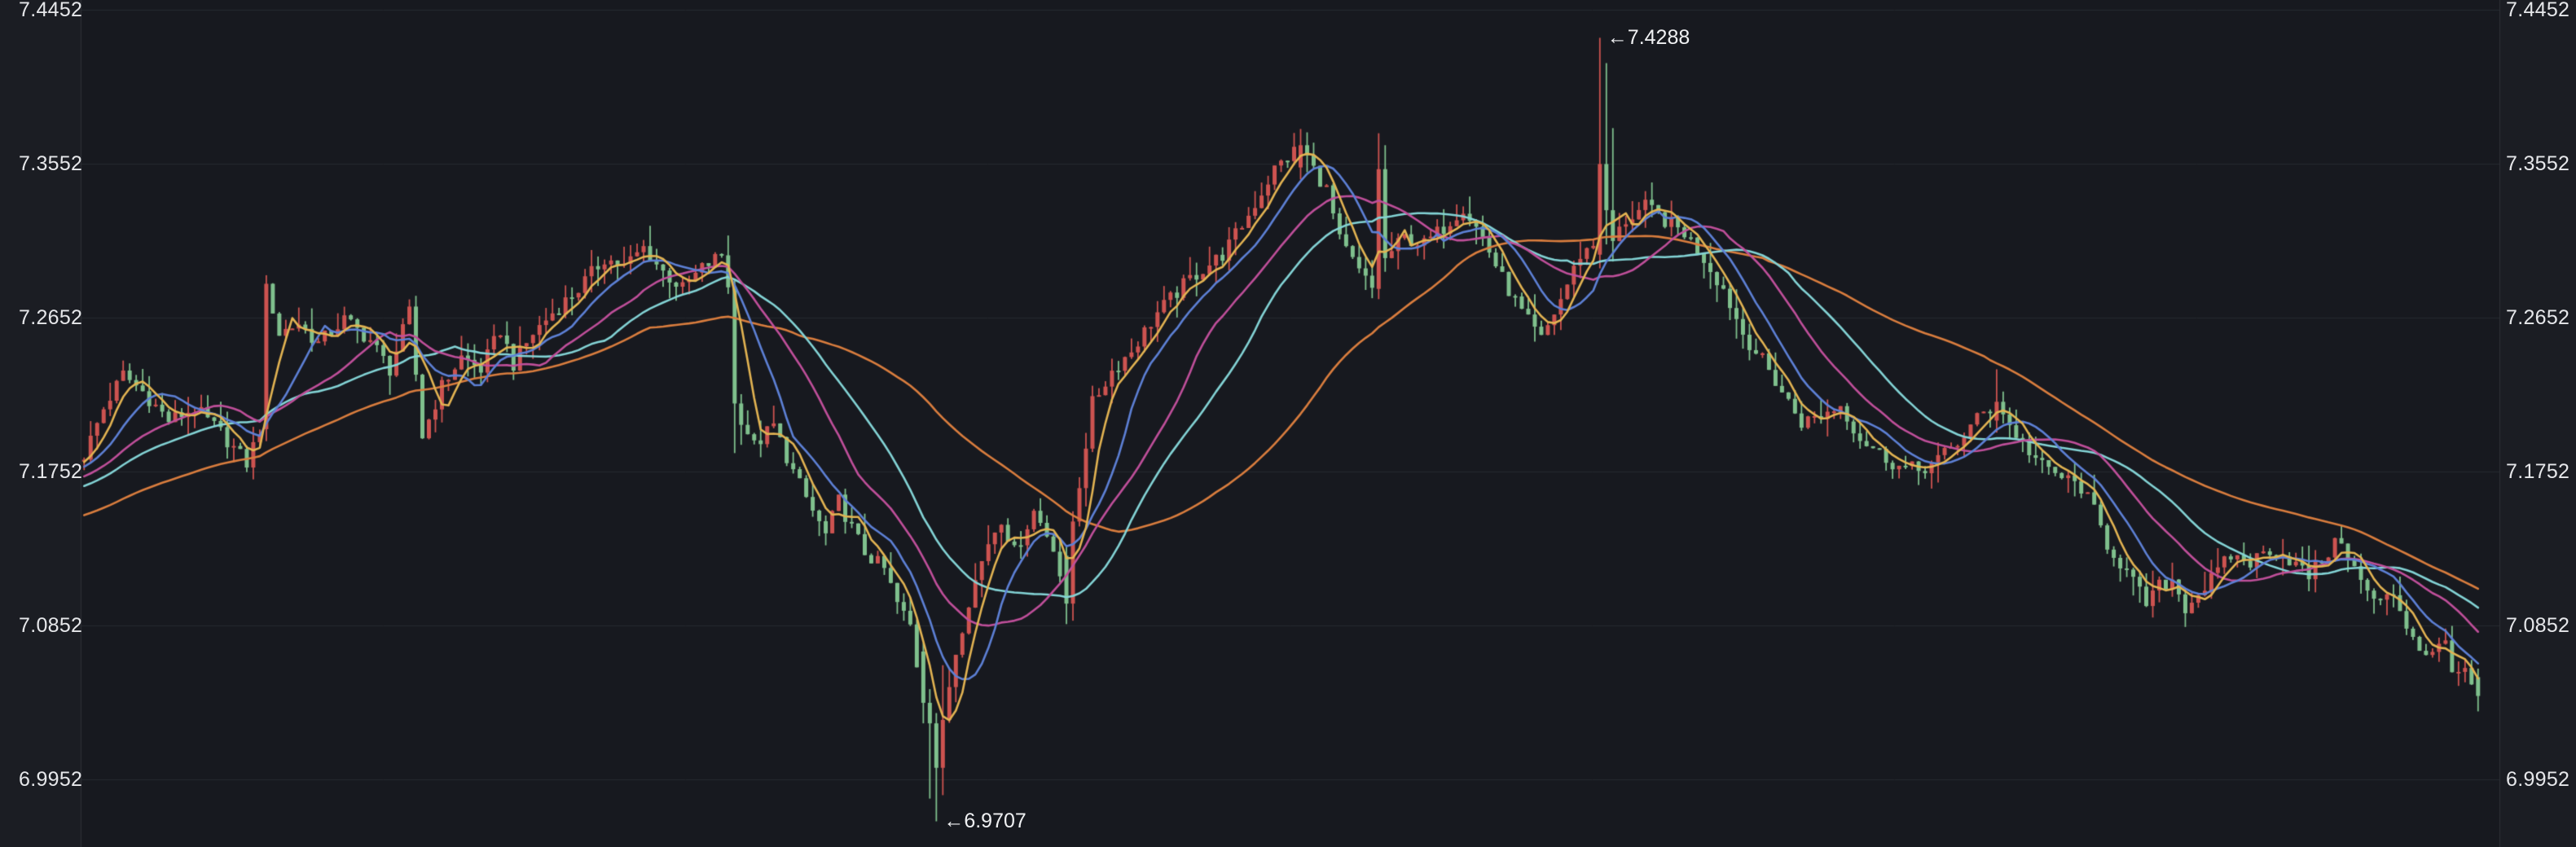  What do you see at coordinates (2538, 626) in the screenshot?
I see `y-axis-label-right: 7.0852` at bounding box center [2538, 626].